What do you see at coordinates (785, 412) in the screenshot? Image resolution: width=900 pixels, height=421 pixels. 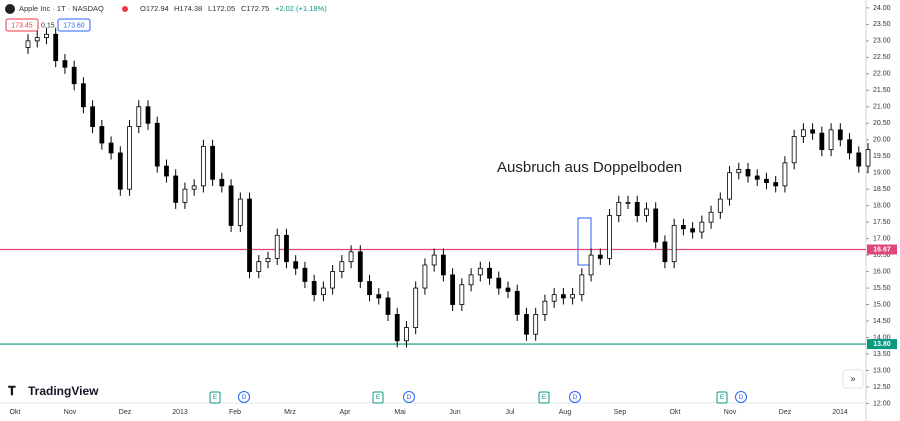 I see `x-tick-label: Dez` at bounding box center [785, 412].